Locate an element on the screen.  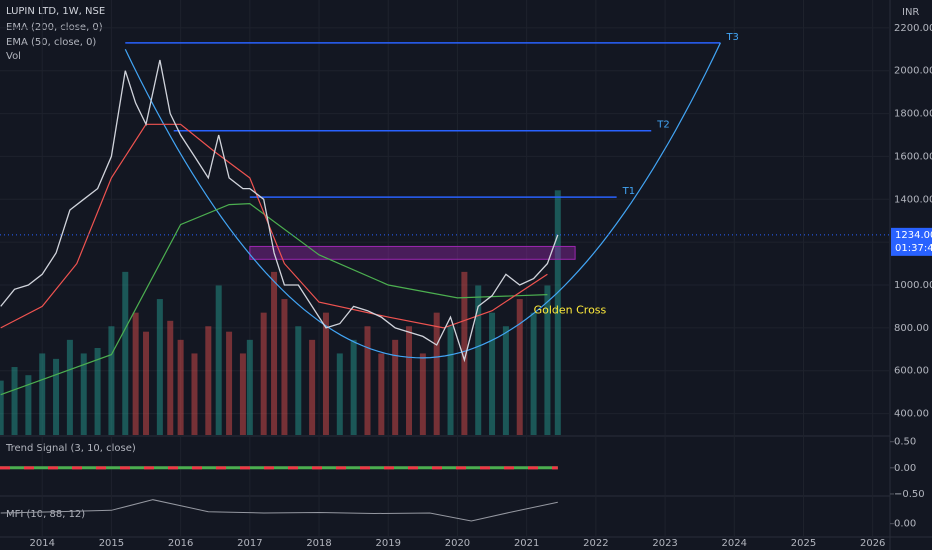
y-tick-label: −0.50 is located at coordinates (909, 494).